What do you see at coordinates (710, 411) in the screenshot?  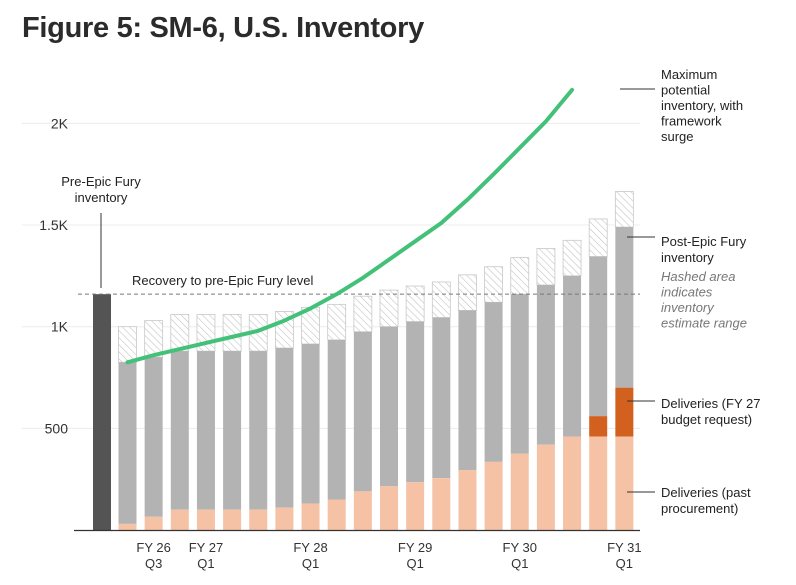 I see `budget-deliveries-label: Deliveries (FY 27 budget request)` at bounding box center [710, 411].